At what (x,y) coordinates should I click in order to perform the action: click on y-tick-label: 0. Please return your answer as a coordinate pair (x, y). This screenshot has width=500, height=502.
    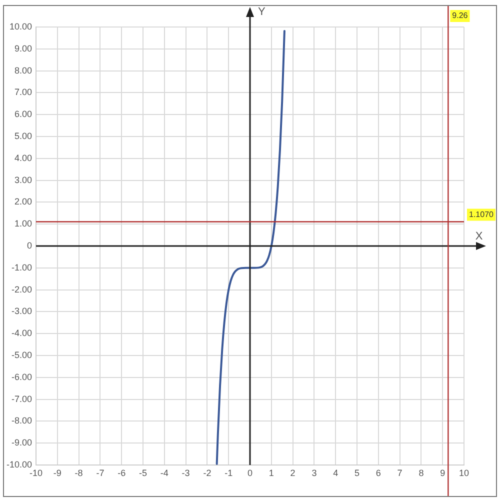
    Looking at the image, I should click on (29, 245).